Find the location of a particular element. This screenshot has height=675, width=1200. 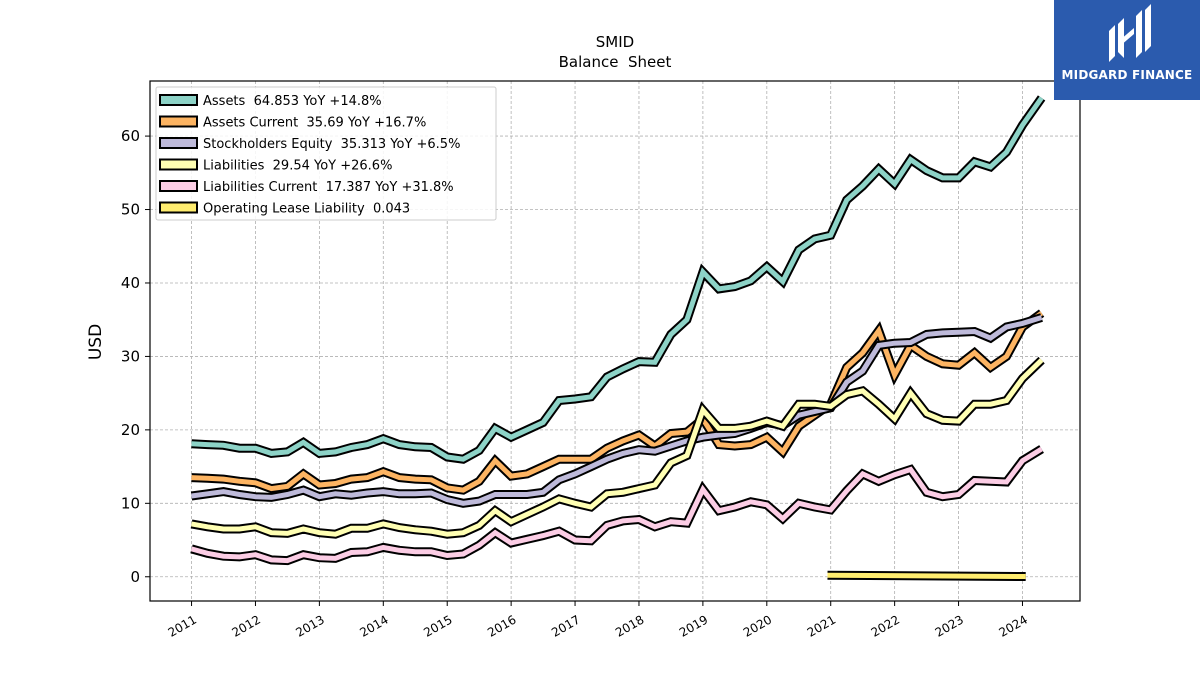

x-tick-label: 2017 is located at coordinates (565, 625).